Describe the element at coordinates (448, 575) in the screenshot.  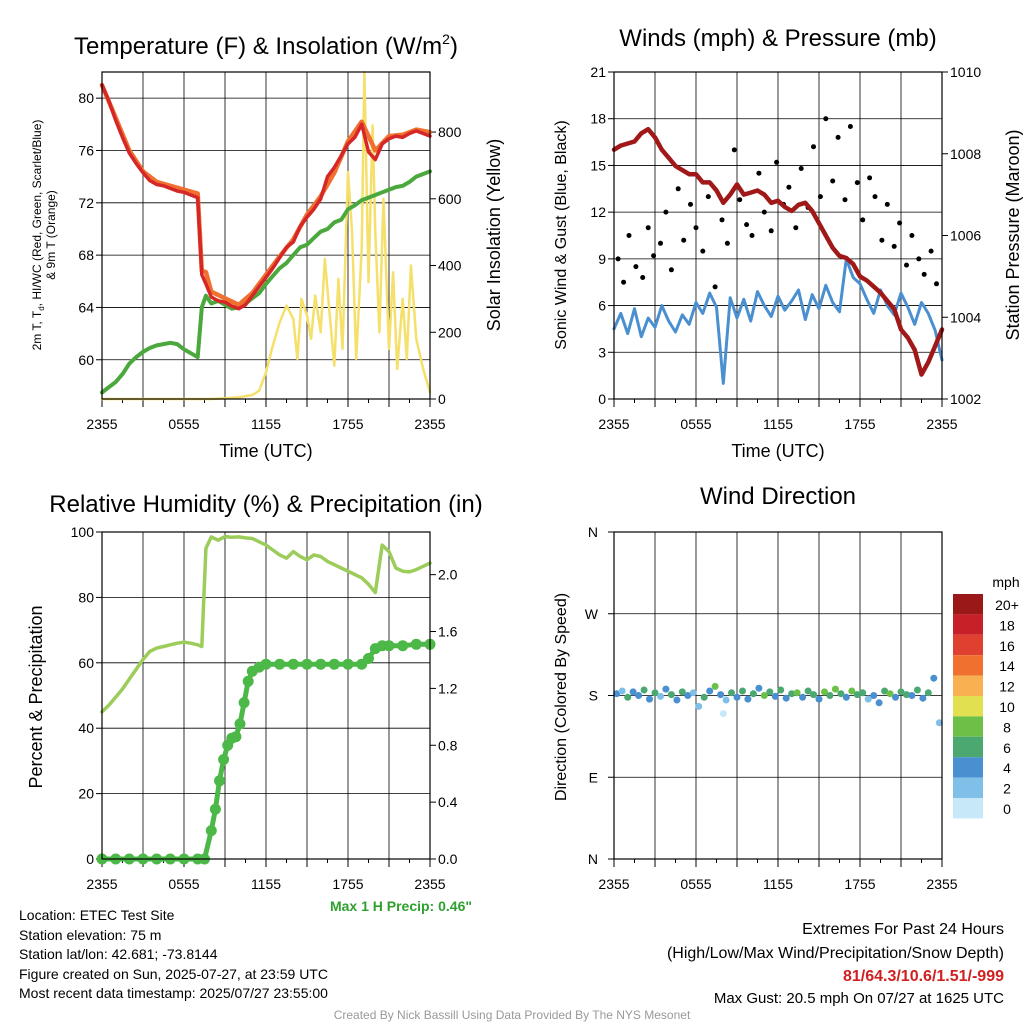
I see `rh-y2-ytick: 2.0` at that location.